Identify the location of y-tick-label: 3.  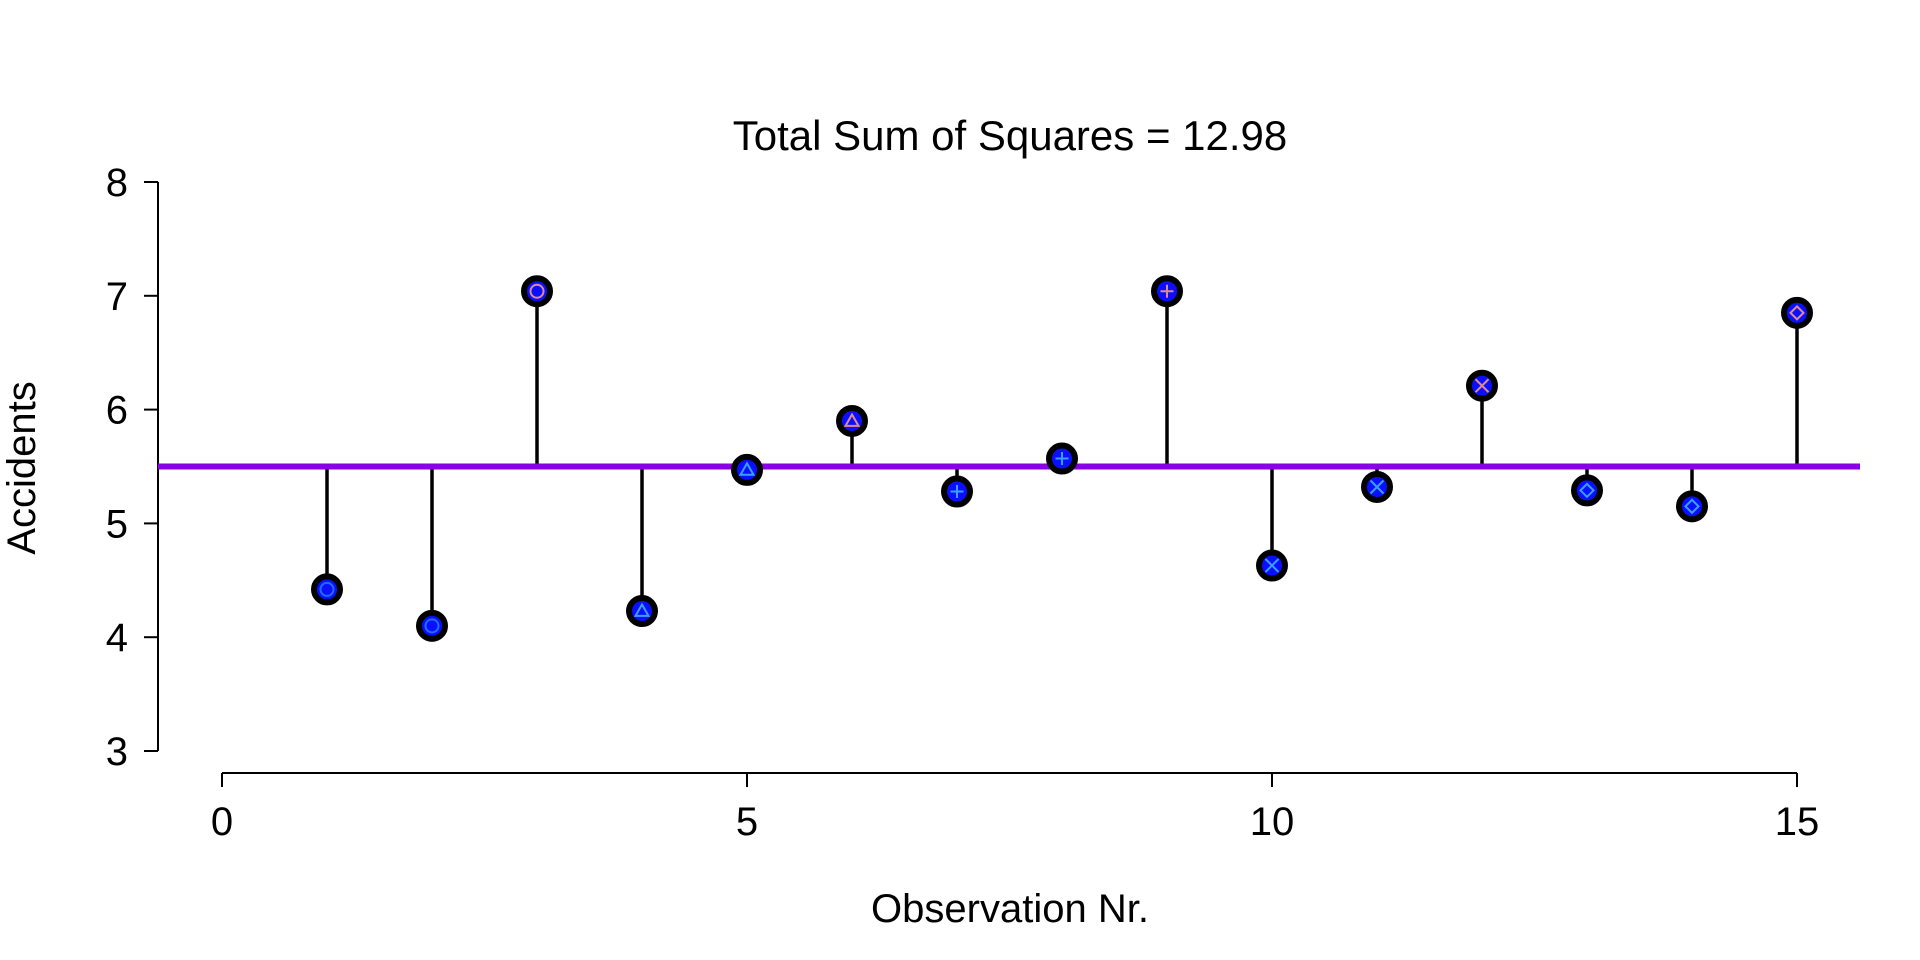
(117, 752).